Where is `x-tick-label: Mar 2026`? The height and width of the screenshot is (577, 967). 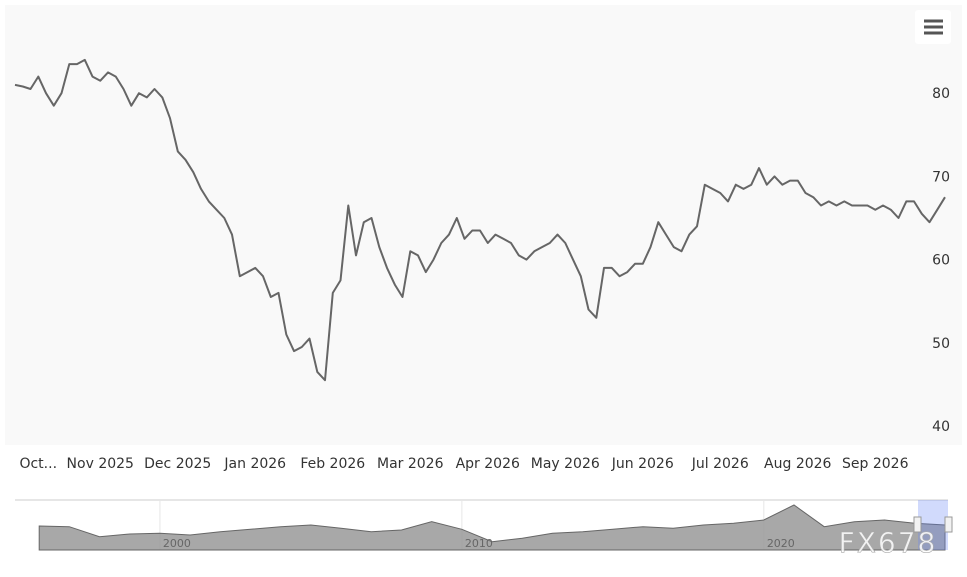 x-tick-label: Mar 2026 is located at coordinates (410, 464).